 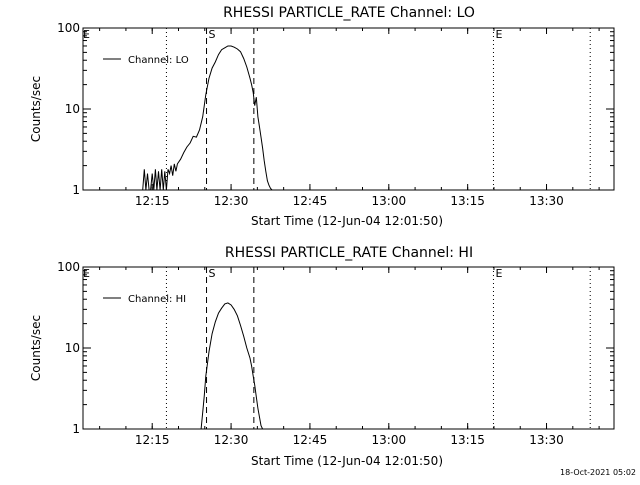 What do you see at coordinates (467, 440) in the screenshot?
I see `x-tick-label-hi: 13:15` at bounding box center [467, 440].